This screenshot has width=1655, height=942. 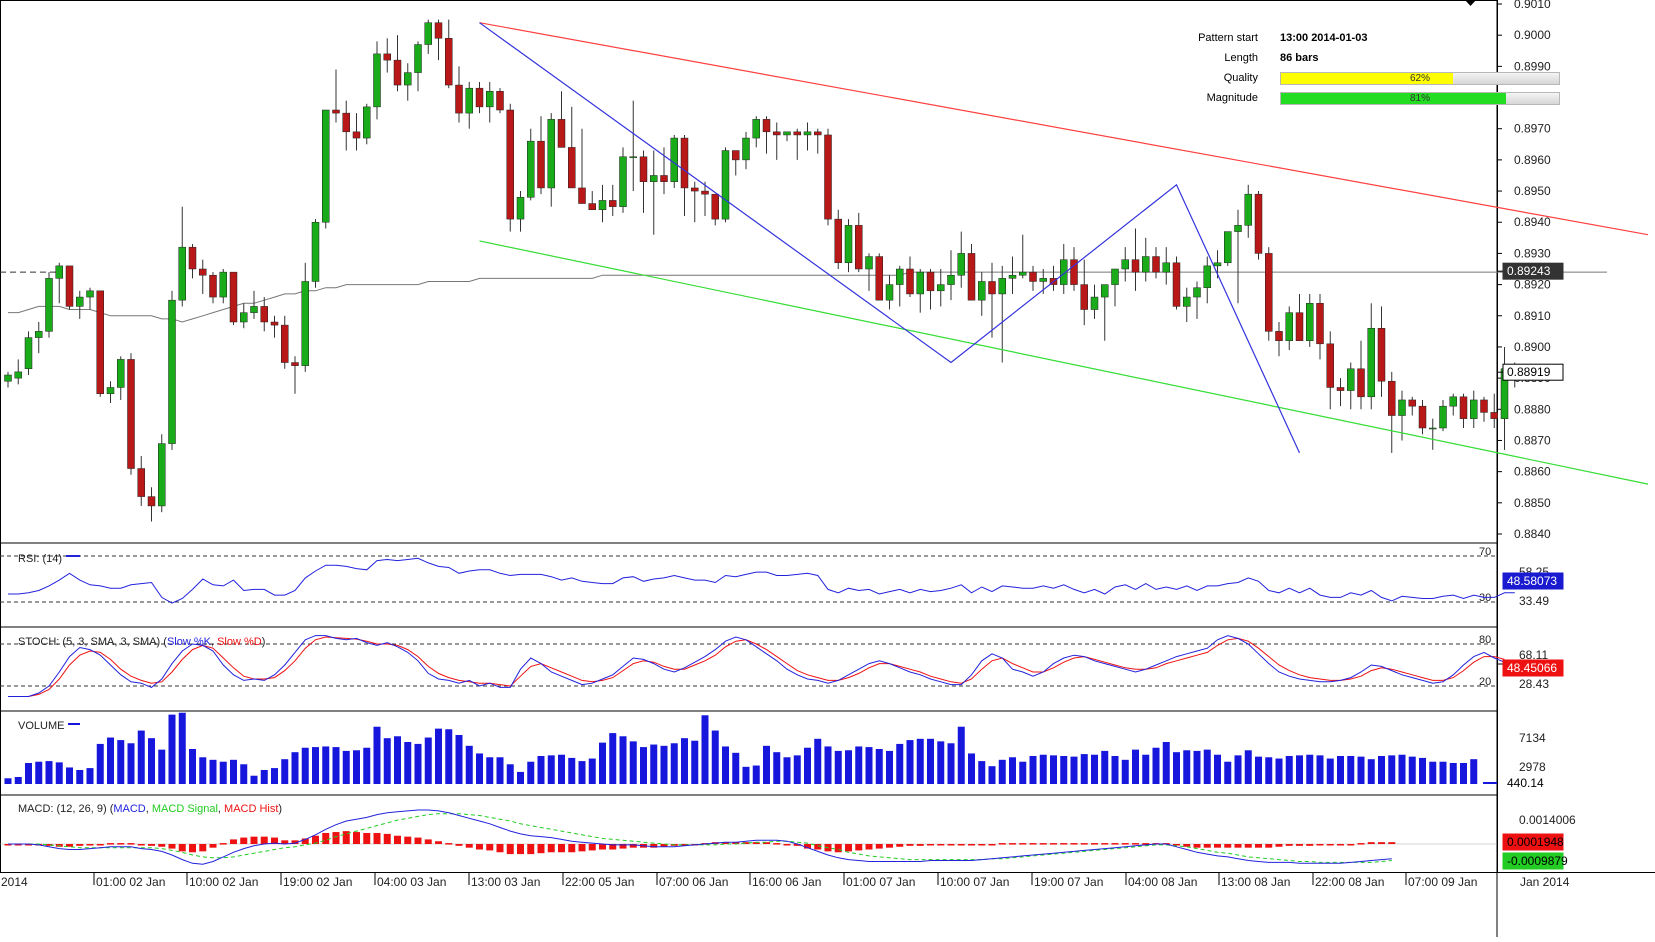 I want to click on volume-tick-label: 2978, so click(x=1532, y=767).